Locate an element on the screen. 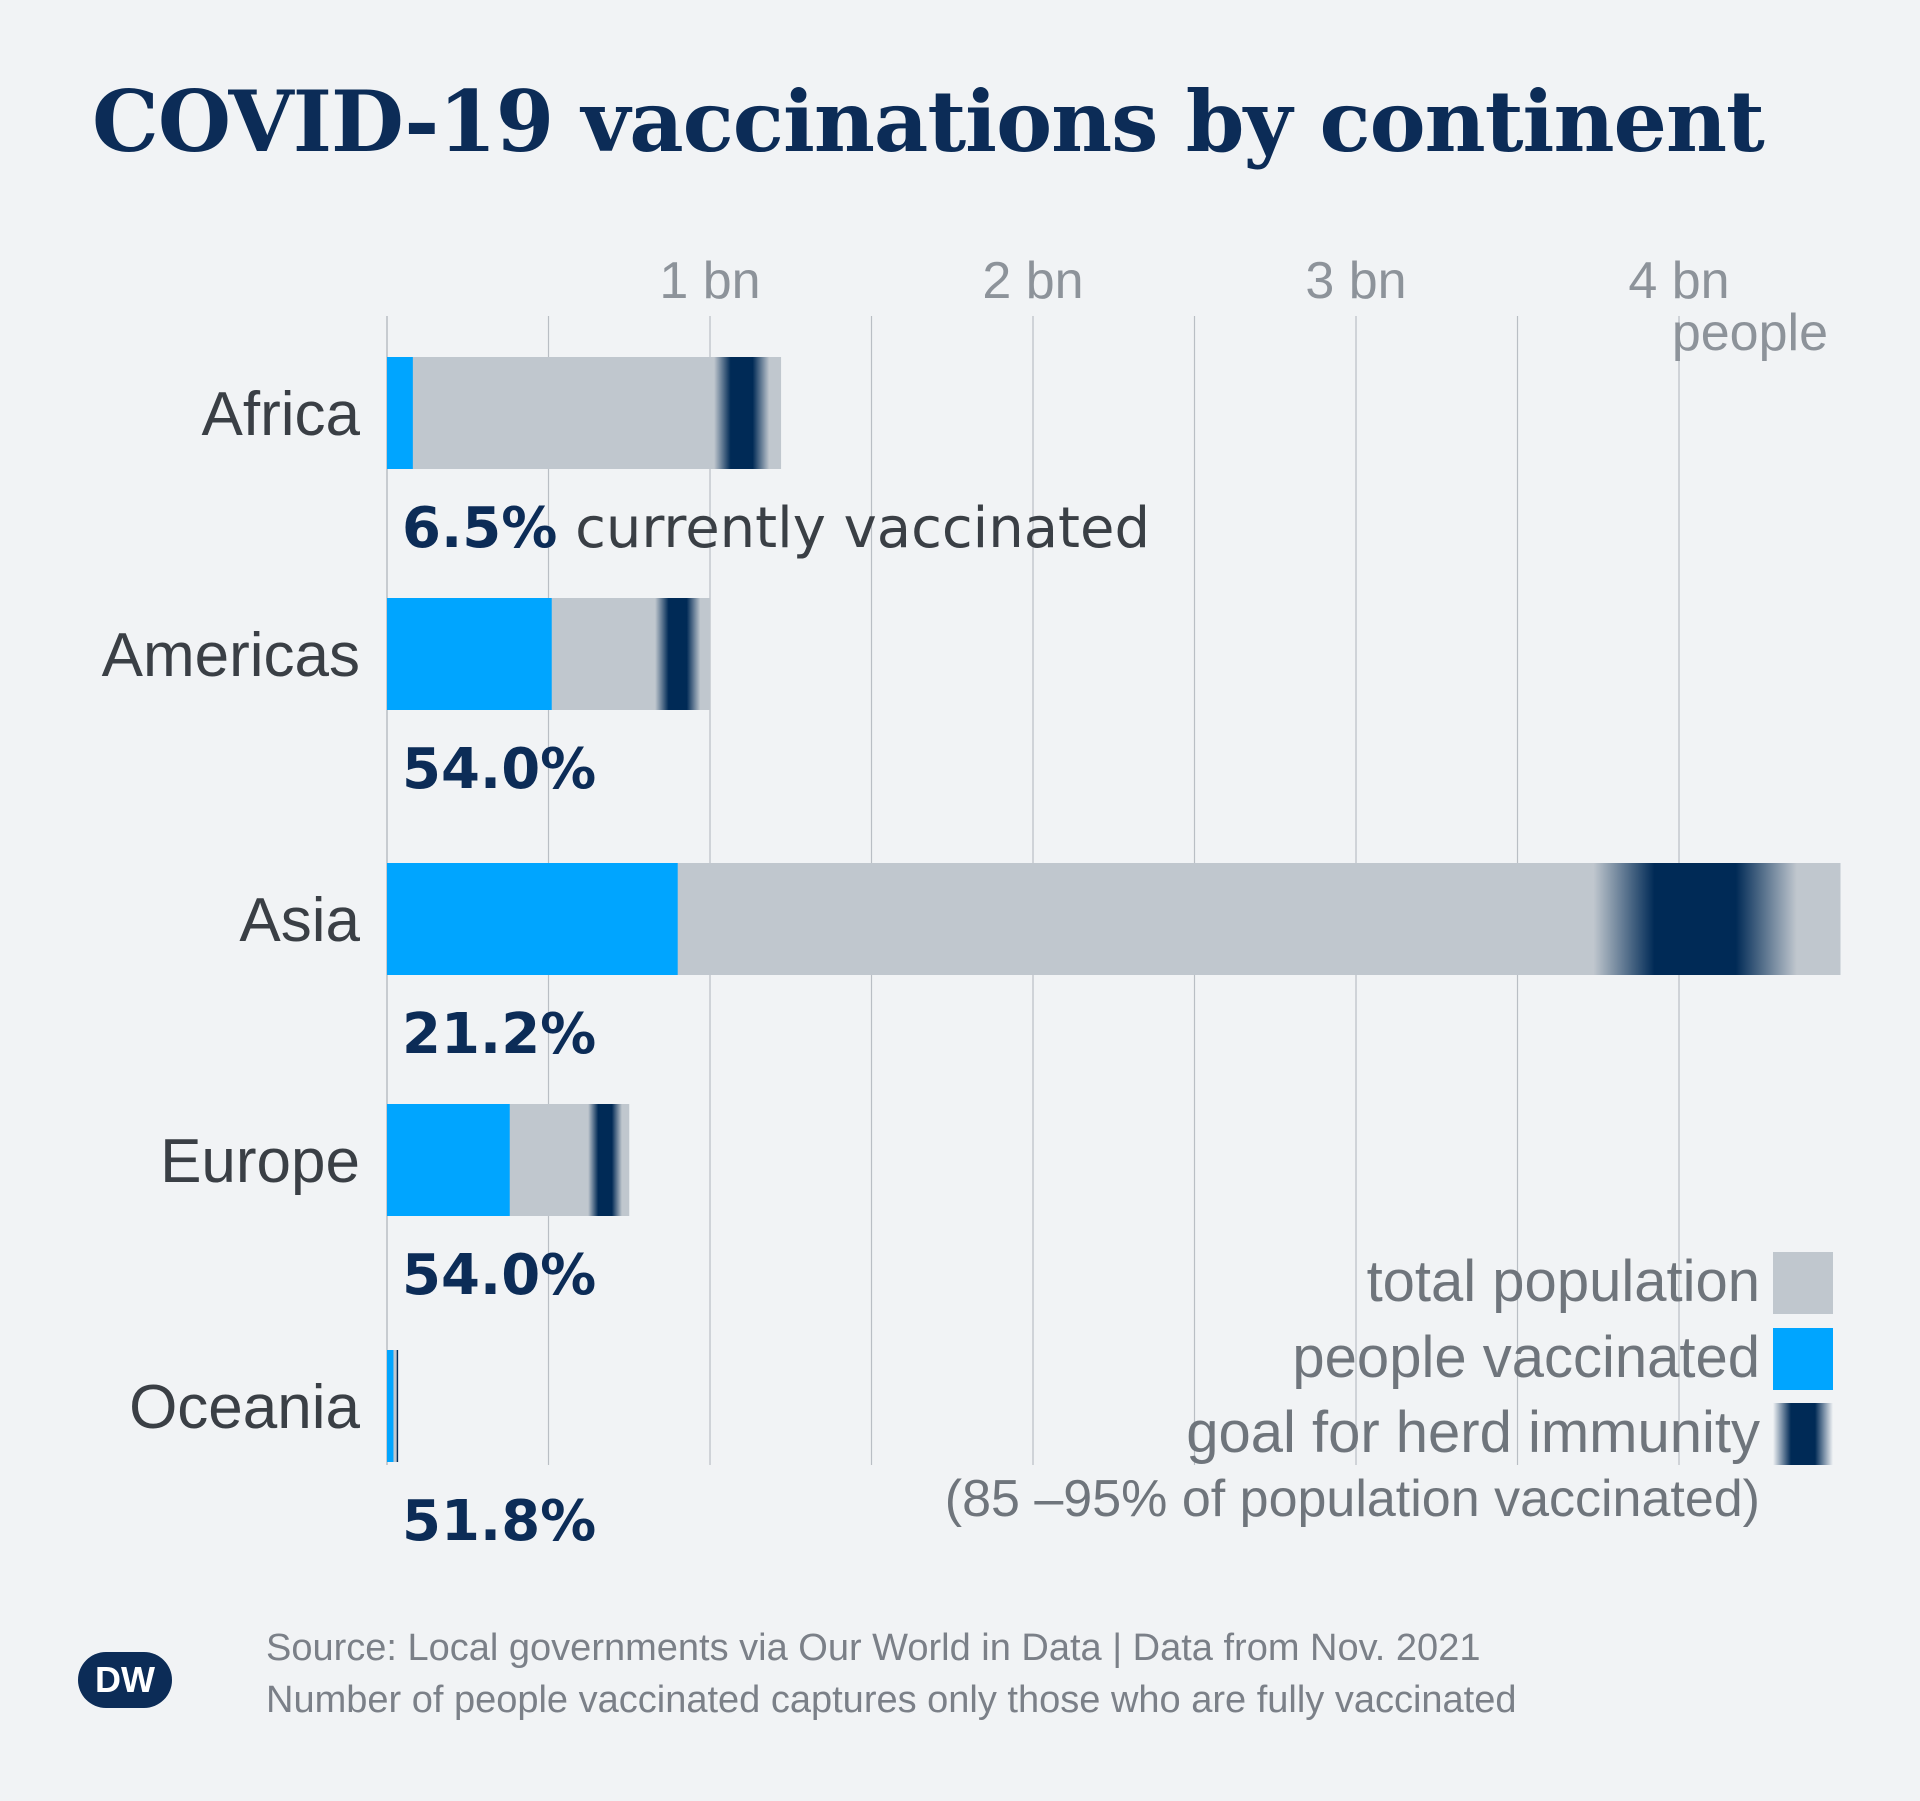  category-label: Americas is located at coordinates (231, 655).